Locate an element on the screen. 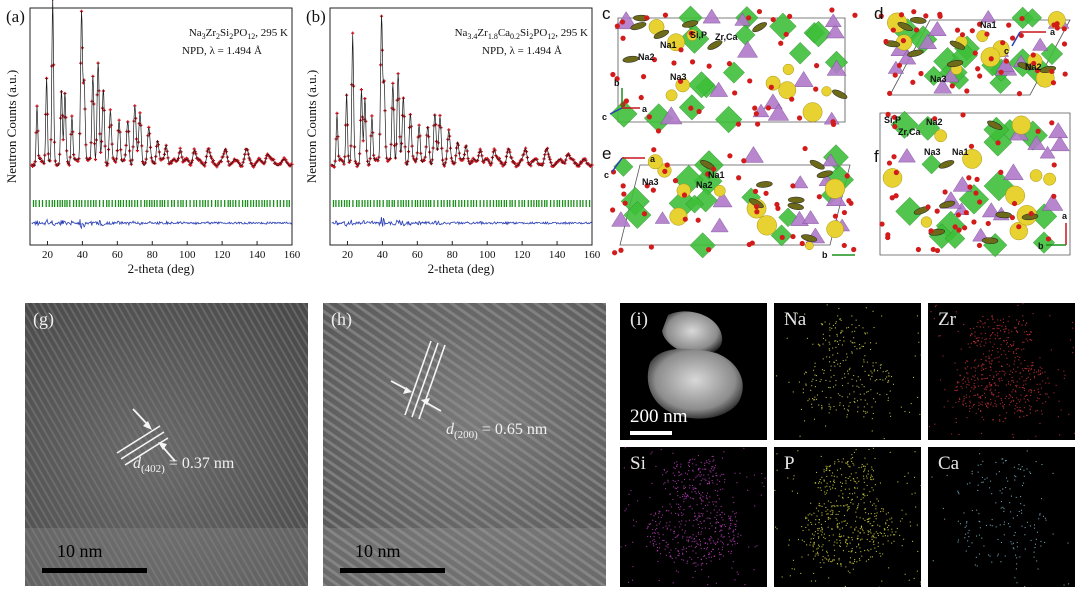 This screenshot has width=1080, height=591. eds-map-p: P is located at coordinates (847, 517).